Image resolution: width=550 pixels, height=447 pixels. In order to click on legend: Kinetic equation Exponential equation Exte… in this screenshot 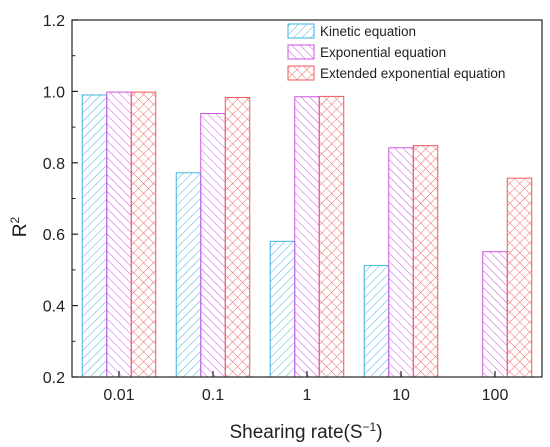, I will do `click(396, 52)`.